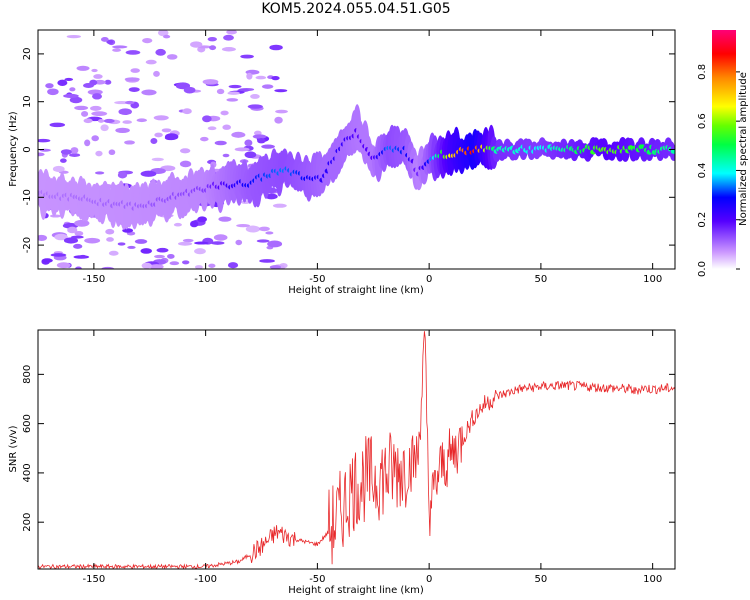  I want to click on snr-x-tick-label: -150, so click(94, 579).